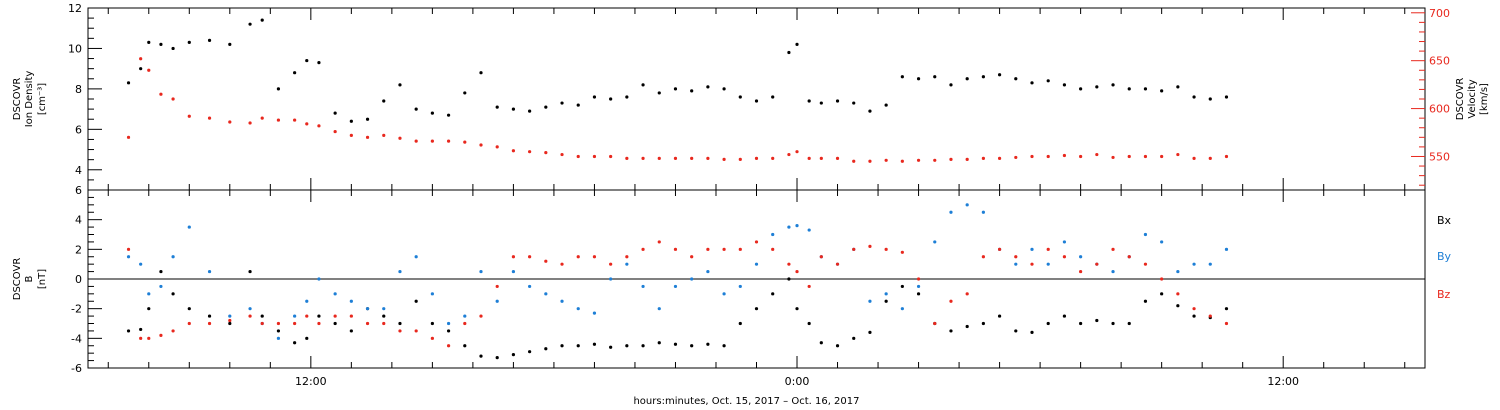 This screenshot has width=1500, height=410. What do you see at coordinates (1439, 61) in the screenshot?
I see `top-right-tick-label: 650` at bounding box center [1439, 61].